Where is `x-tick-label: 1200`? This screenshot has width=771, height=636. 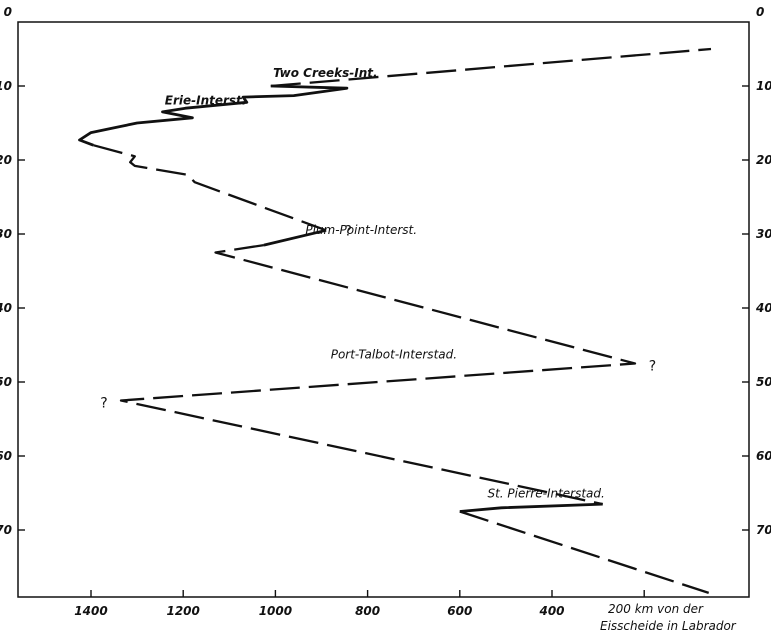
x-tick-label: 1200 is located at coordinates (182, 611).